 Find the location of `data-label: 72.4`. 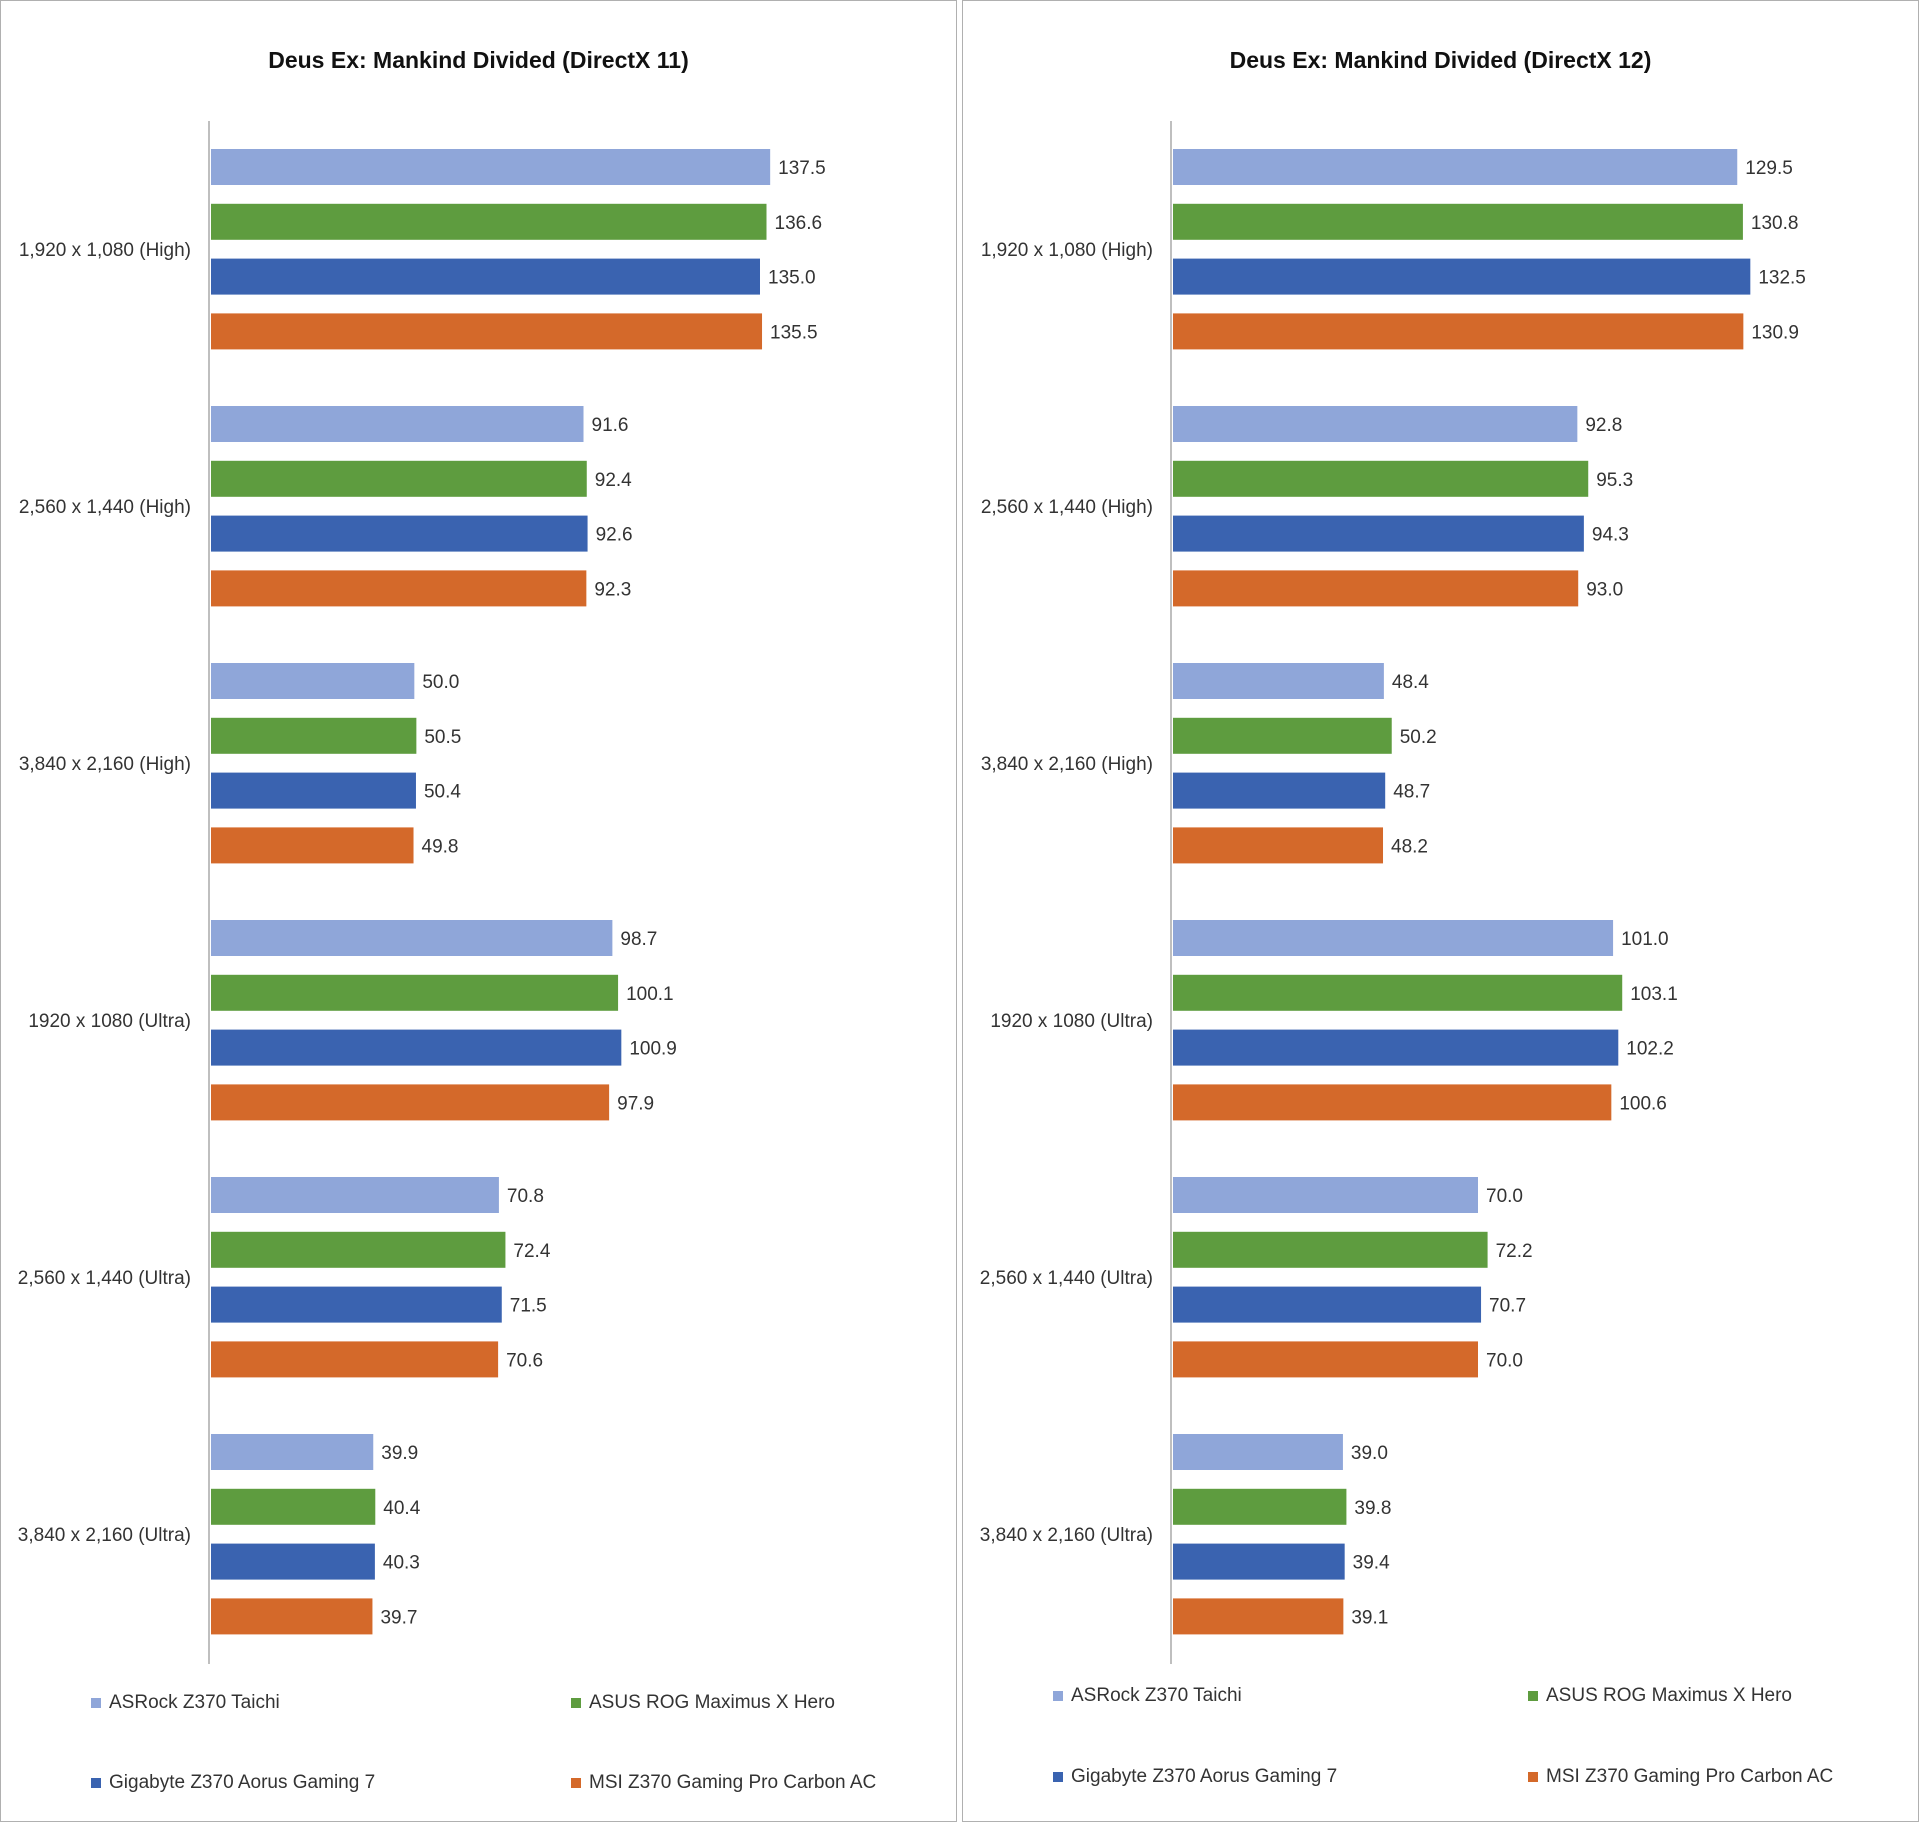

data-label: 72.4 is located at coordinates (531, 1251).